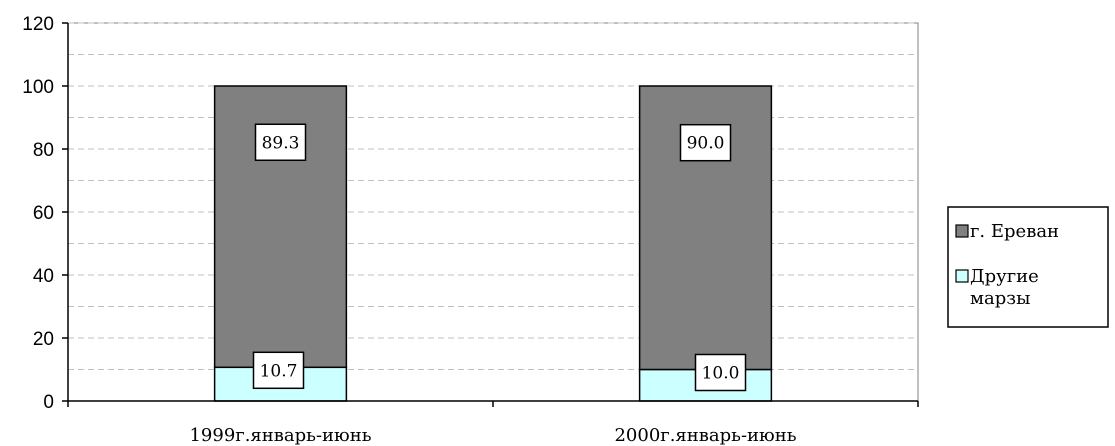 Image resolution: width=1115 pixels, height=446 pixels. I want to click on y-tick-label: 0, so click(48, 402).